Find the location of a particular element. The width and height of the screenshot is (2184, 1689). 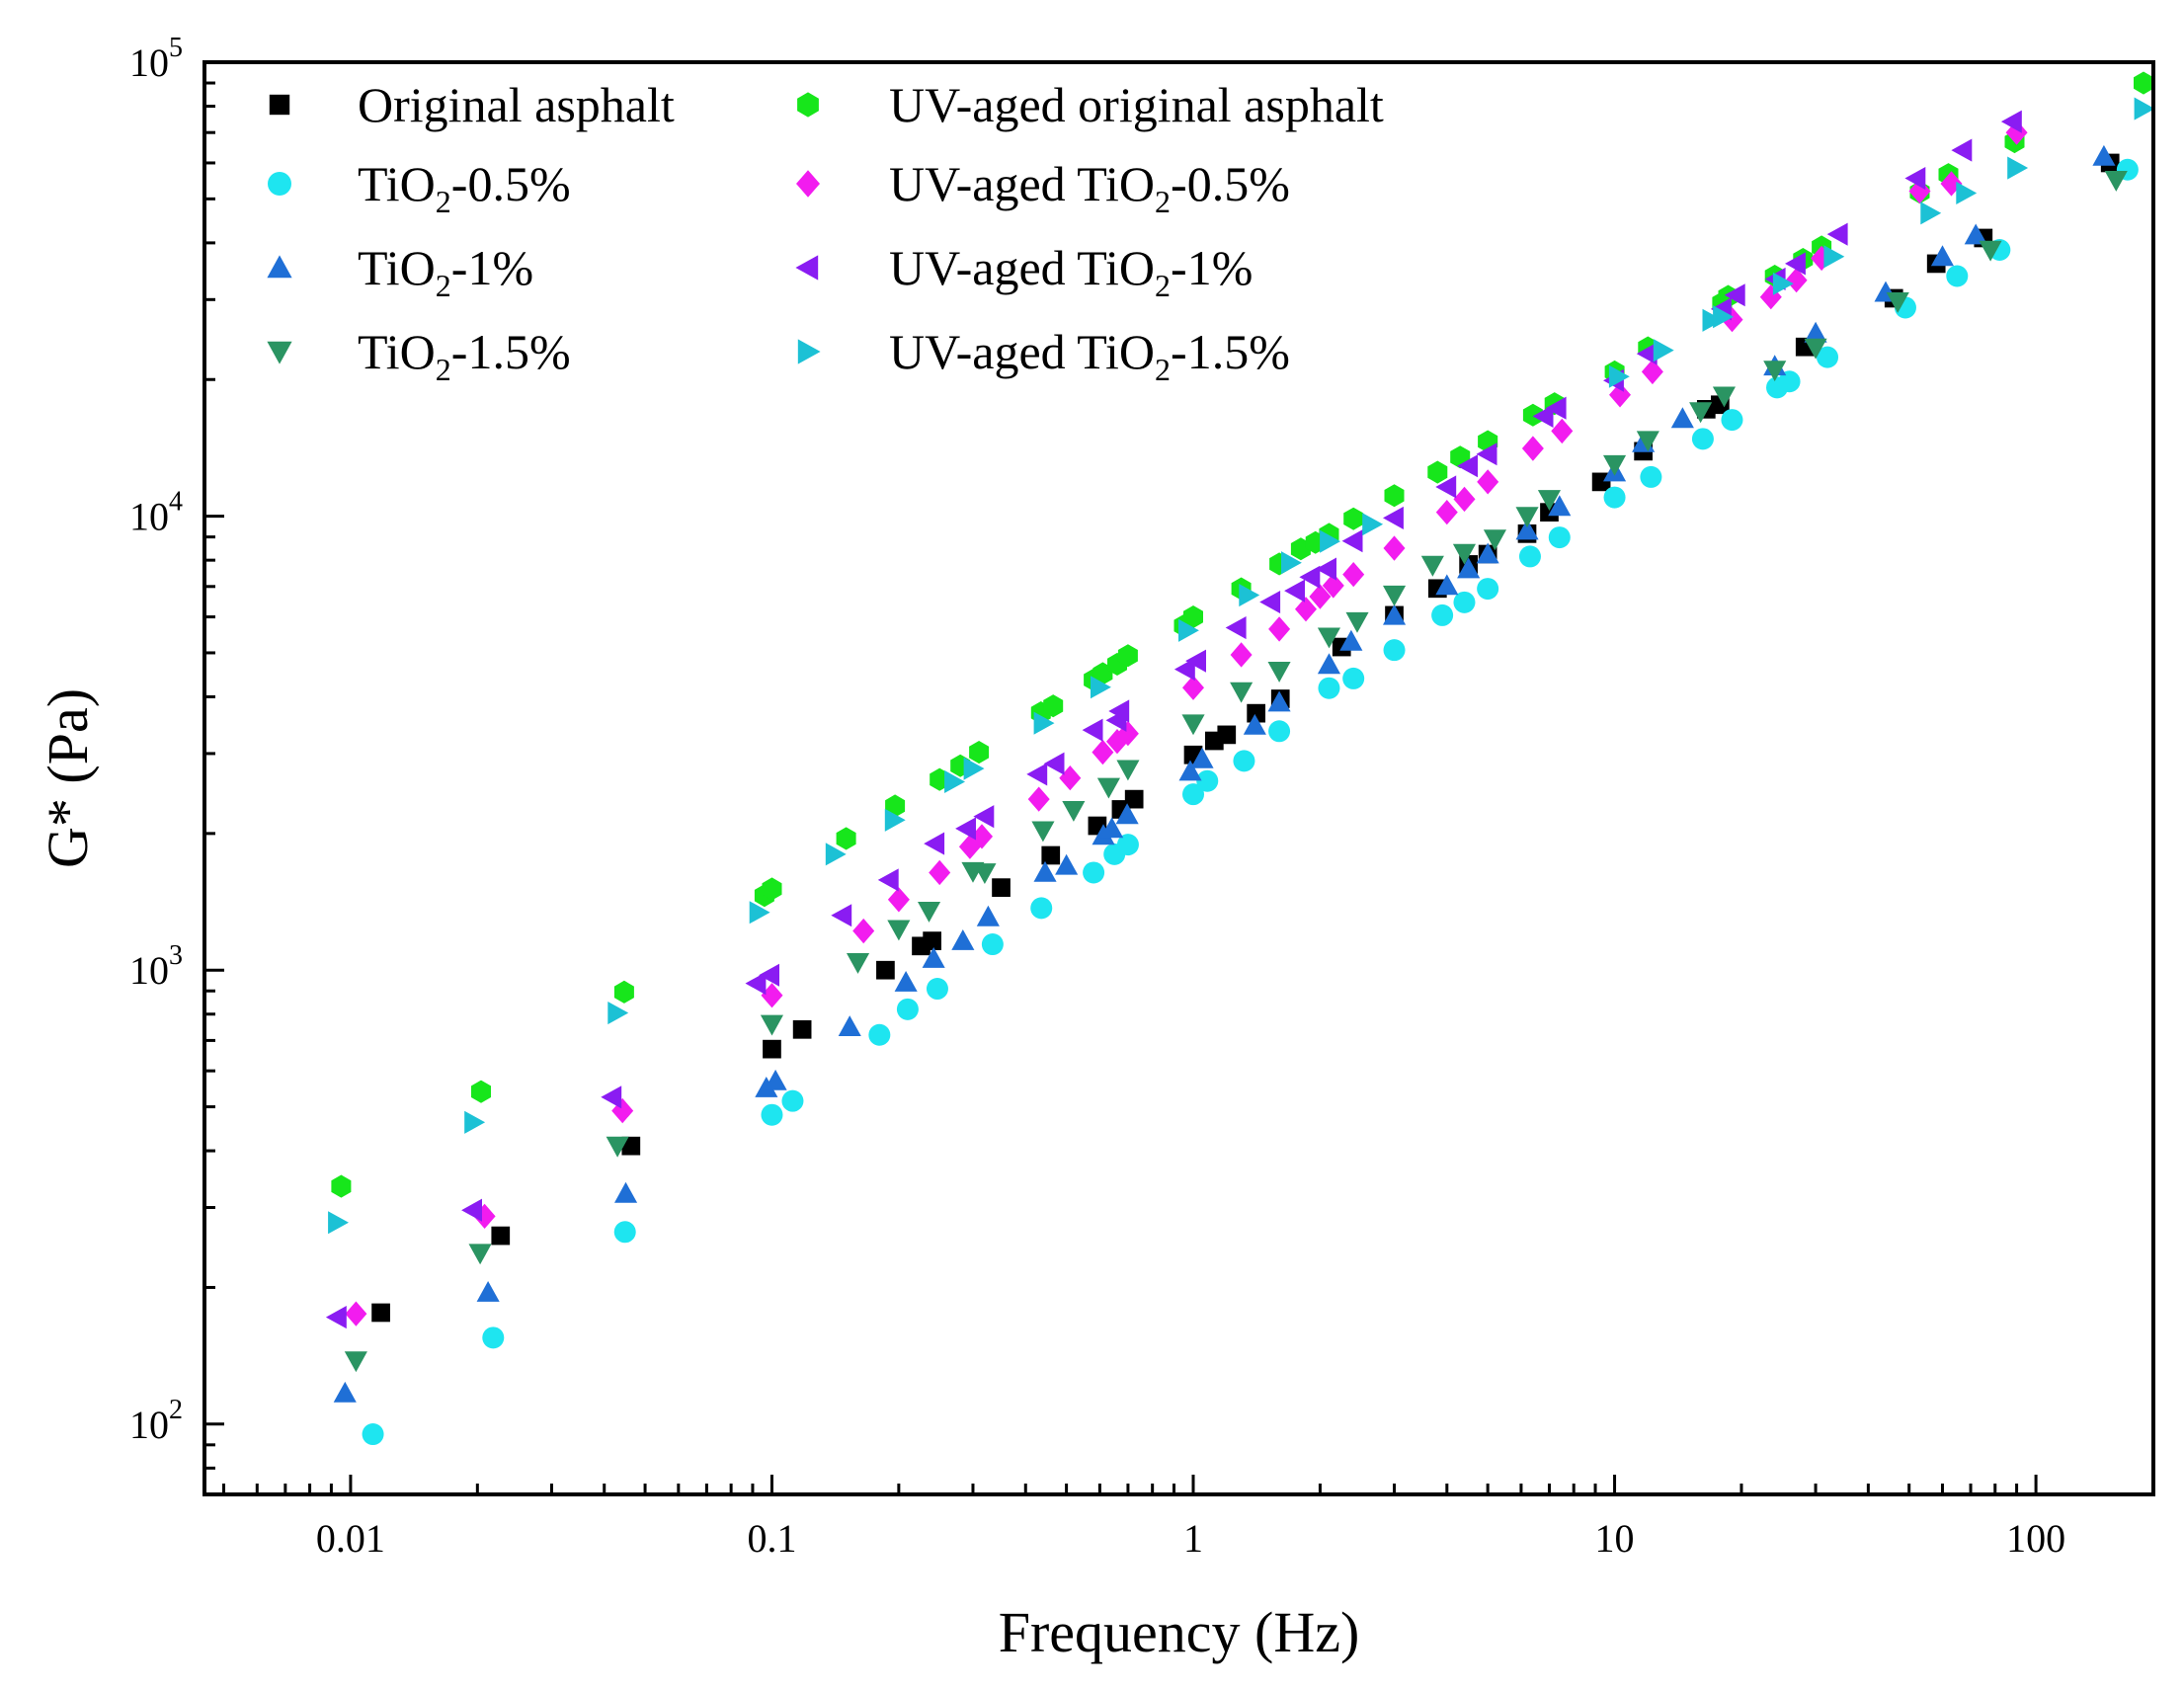

legend-item: Original asphalt is located at coordinates (472, 104).